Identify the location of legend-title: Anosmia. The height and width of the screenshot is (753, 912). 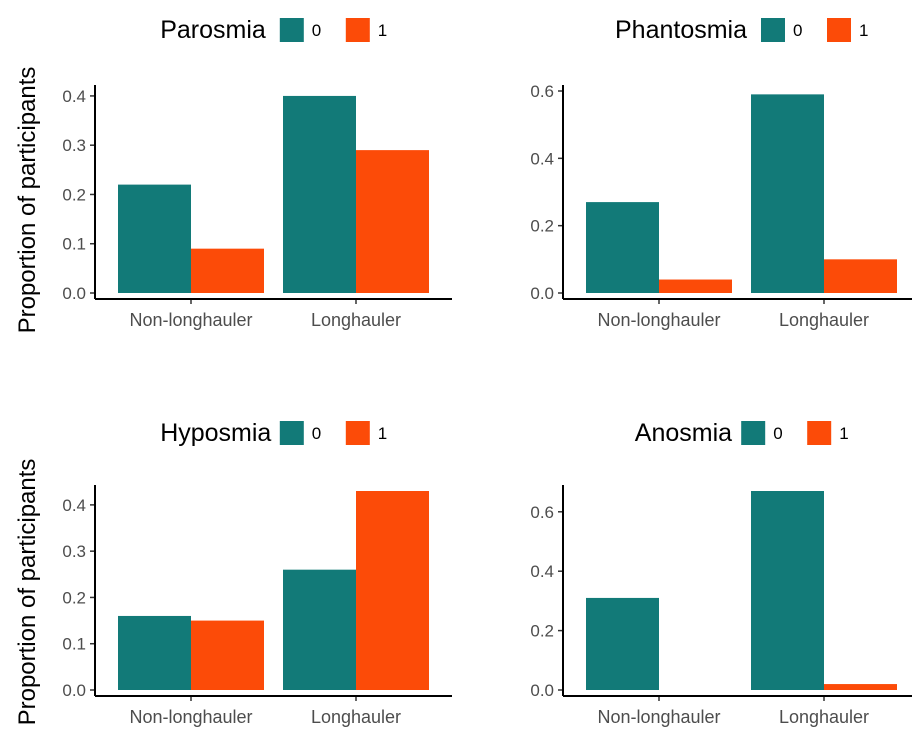
(683, 433).